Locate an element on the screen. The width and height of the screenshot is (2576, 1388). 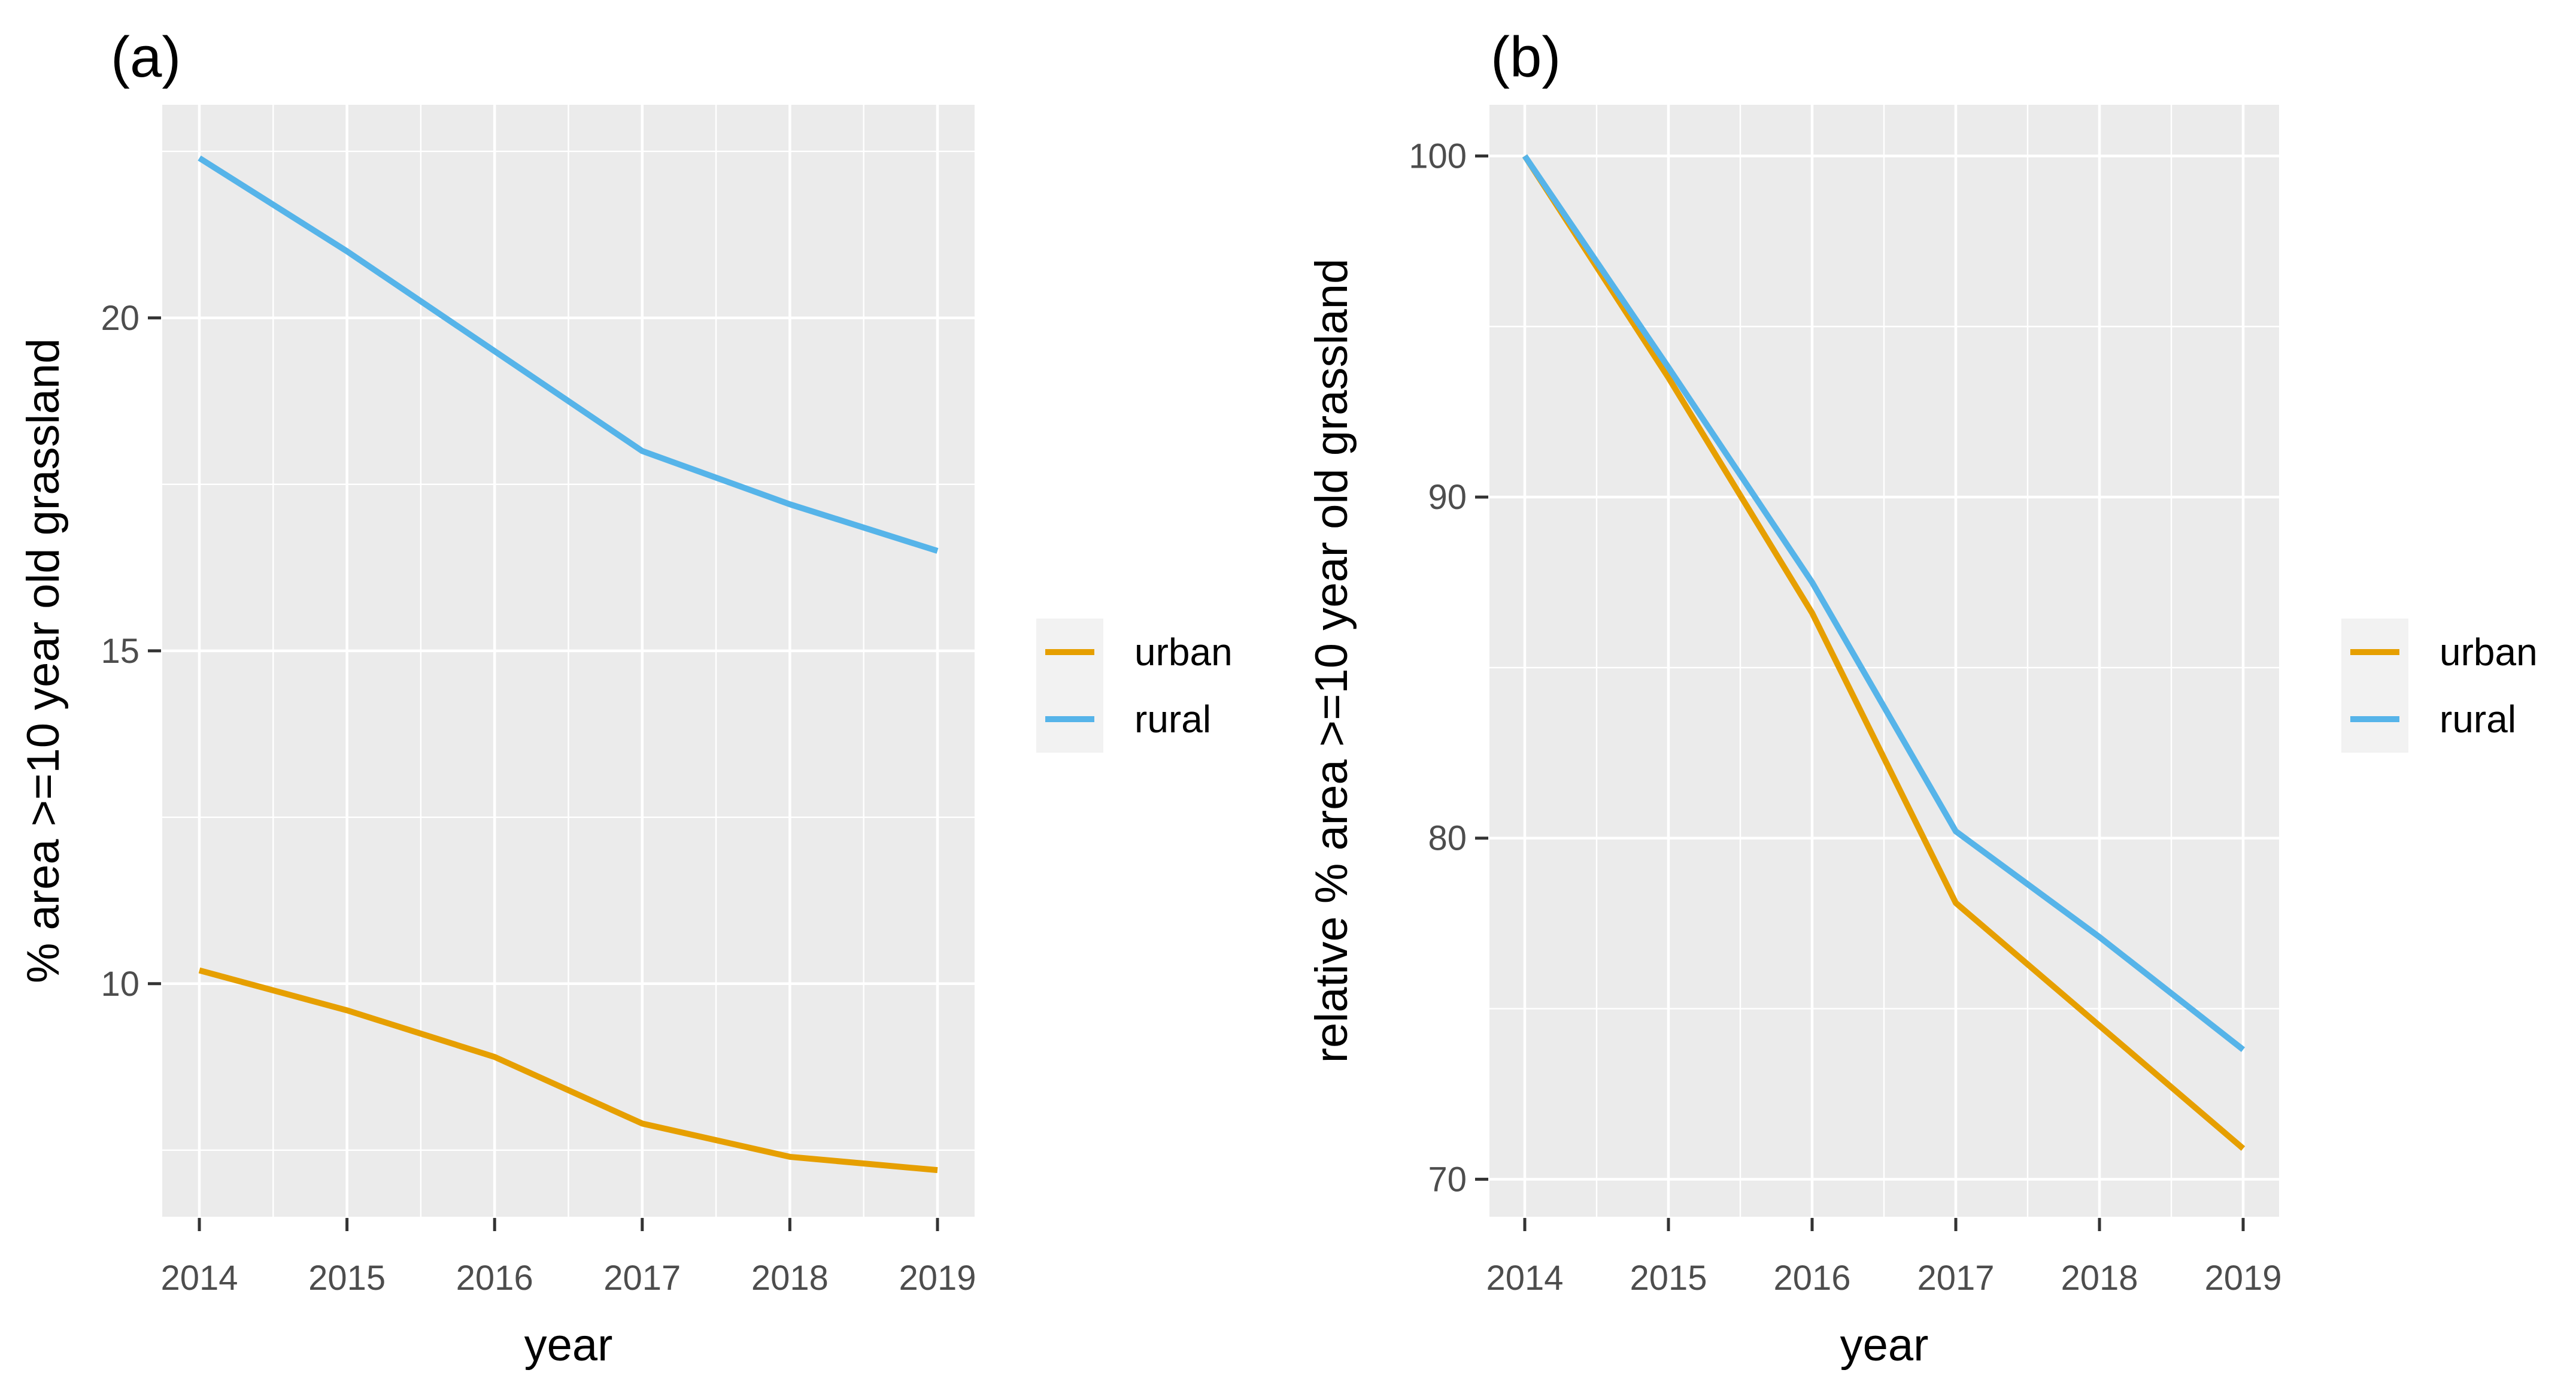
legend-a: urban rural is located at coordinates (1134, 686).